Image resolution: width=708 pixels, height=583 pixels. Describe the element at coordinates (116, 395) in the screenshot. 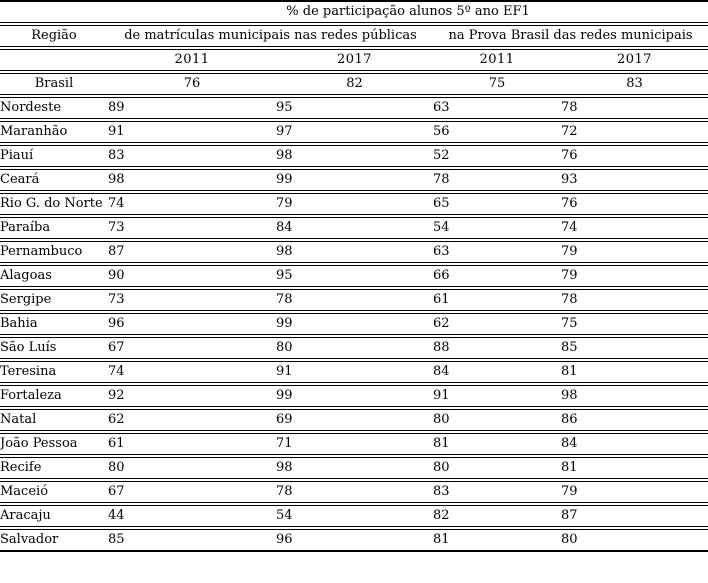

I see `value-cell: 92` at that location.